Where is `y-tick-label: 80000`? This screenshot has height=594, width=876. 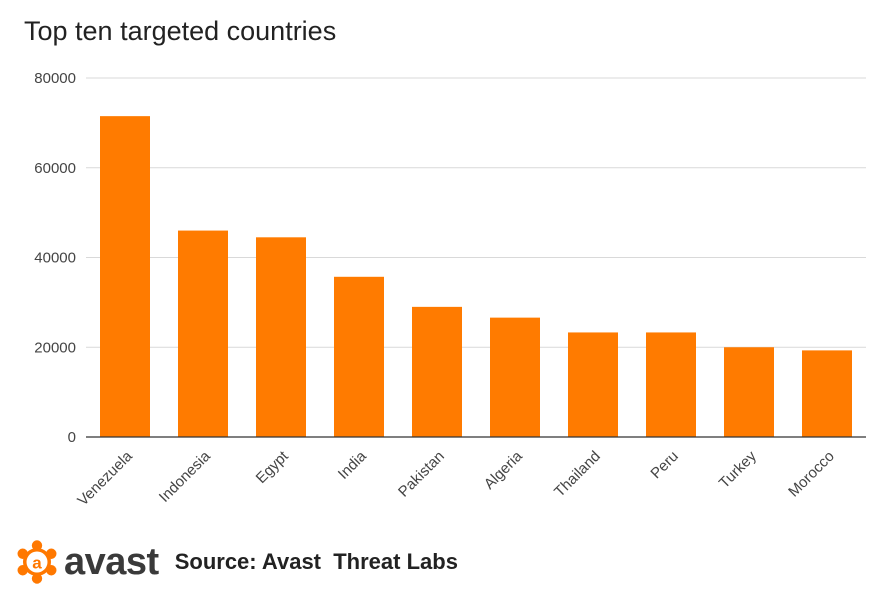 y-tick-label: 80000 is located at coordinates (55, 78).